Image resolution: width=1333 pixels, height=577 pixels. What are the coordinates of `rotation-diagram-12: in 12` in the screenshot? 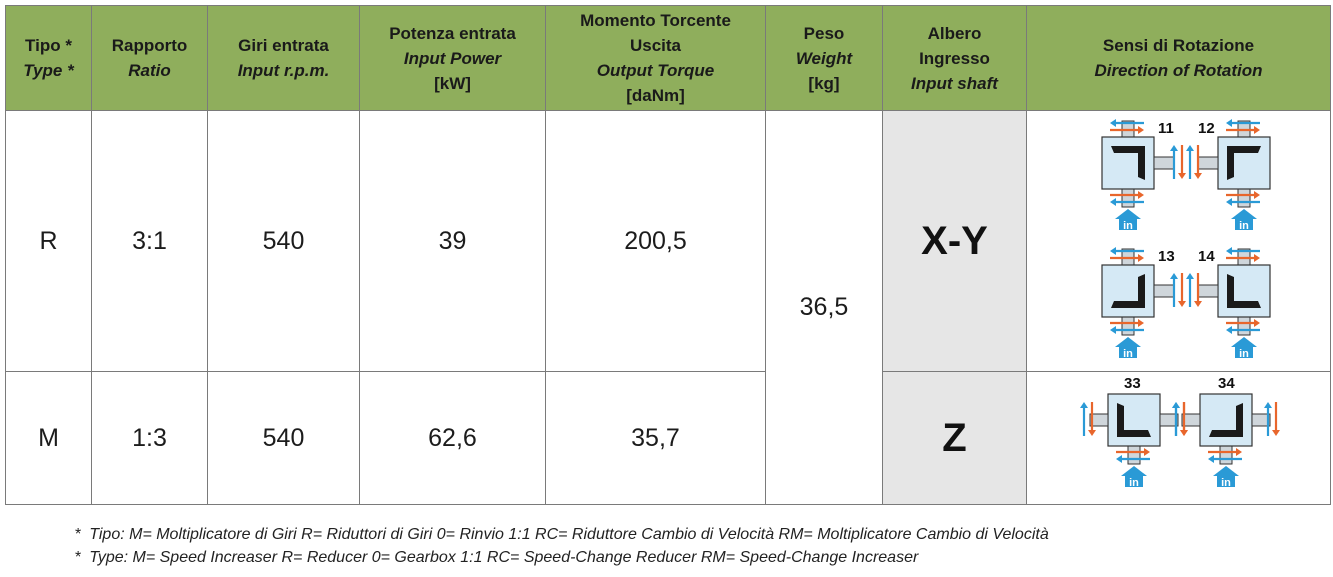 It's located at (1228, 175).